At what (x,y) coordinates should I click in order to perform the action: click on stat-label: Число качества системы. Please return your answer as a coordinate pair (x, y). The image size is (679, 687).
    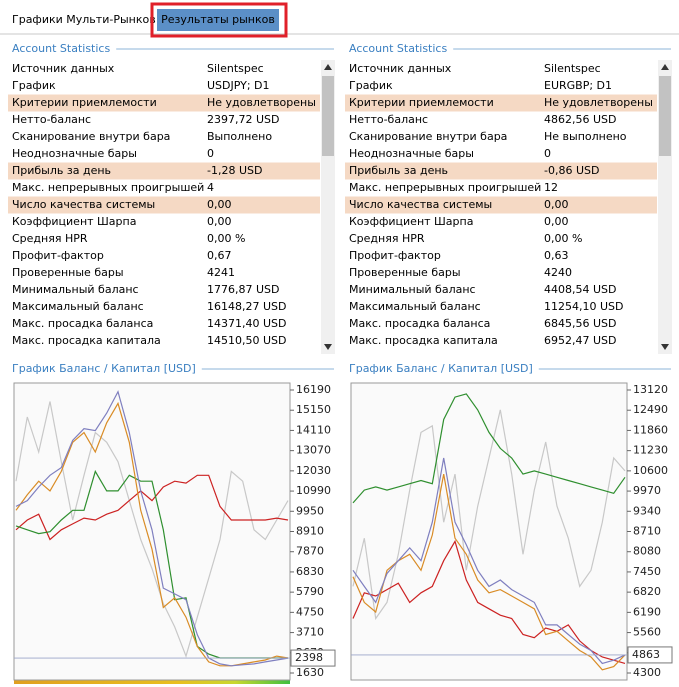
    Looking at the image, I should click on (83, 204).